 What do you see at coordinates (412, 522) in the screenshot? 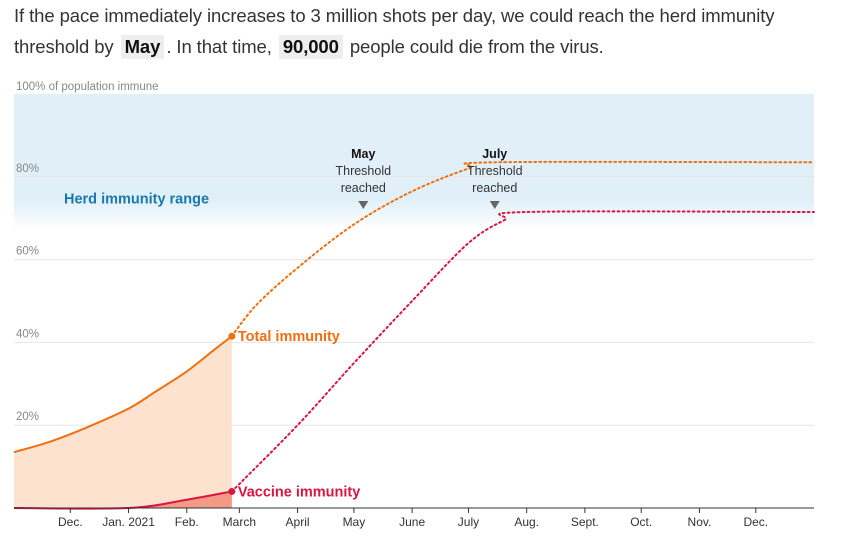
I see `x-tick-label: June` at bounding box center [412, 522].